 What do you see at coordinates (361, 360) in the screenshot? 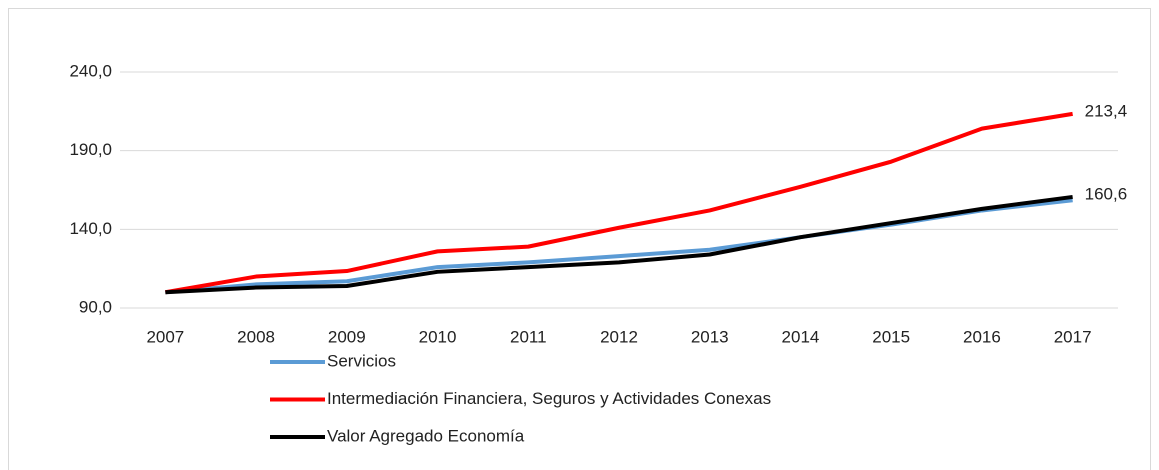
I see `legend-label: Servicios` at bounding box center [361, 360].